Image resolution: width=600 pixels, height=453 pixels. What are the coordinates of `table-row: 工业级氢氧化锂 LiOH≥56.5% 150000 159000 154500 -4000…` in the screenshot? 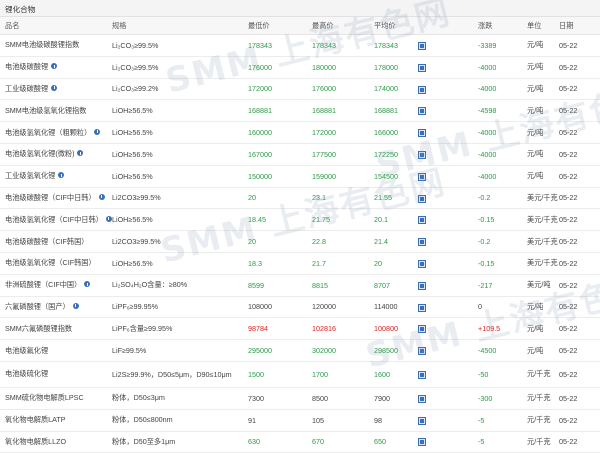 It's located at (300, 176).